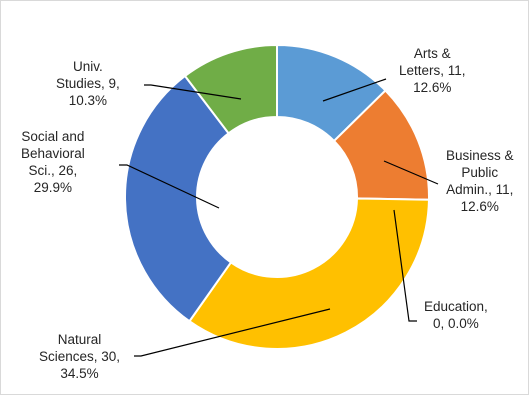  I want to click on data-label-natural-sciences: Natural Sciences, 30, 34.5%, so click(80, 356).